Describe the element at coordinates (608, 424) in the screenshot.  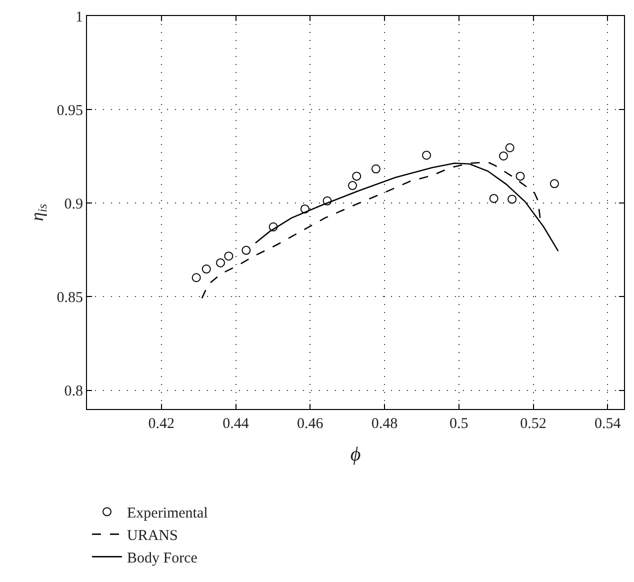
I see `x-tick-label: 0.54` at that location.